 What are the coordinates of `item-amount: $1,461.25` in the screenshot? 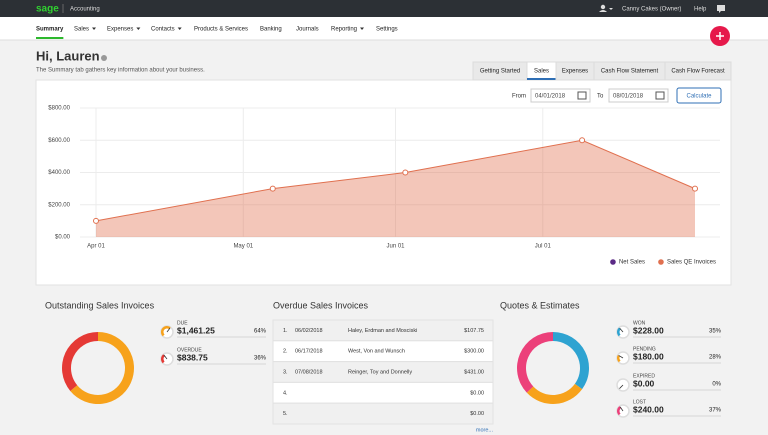 It's located at (196, 330).